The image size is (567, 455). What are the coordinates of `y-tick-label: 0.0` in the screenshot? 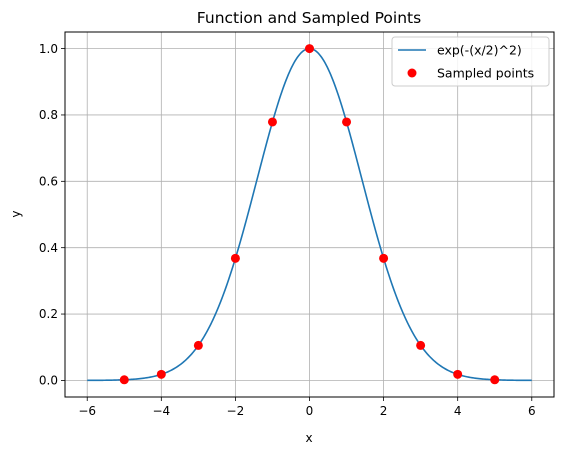 It's located at (48, 381).